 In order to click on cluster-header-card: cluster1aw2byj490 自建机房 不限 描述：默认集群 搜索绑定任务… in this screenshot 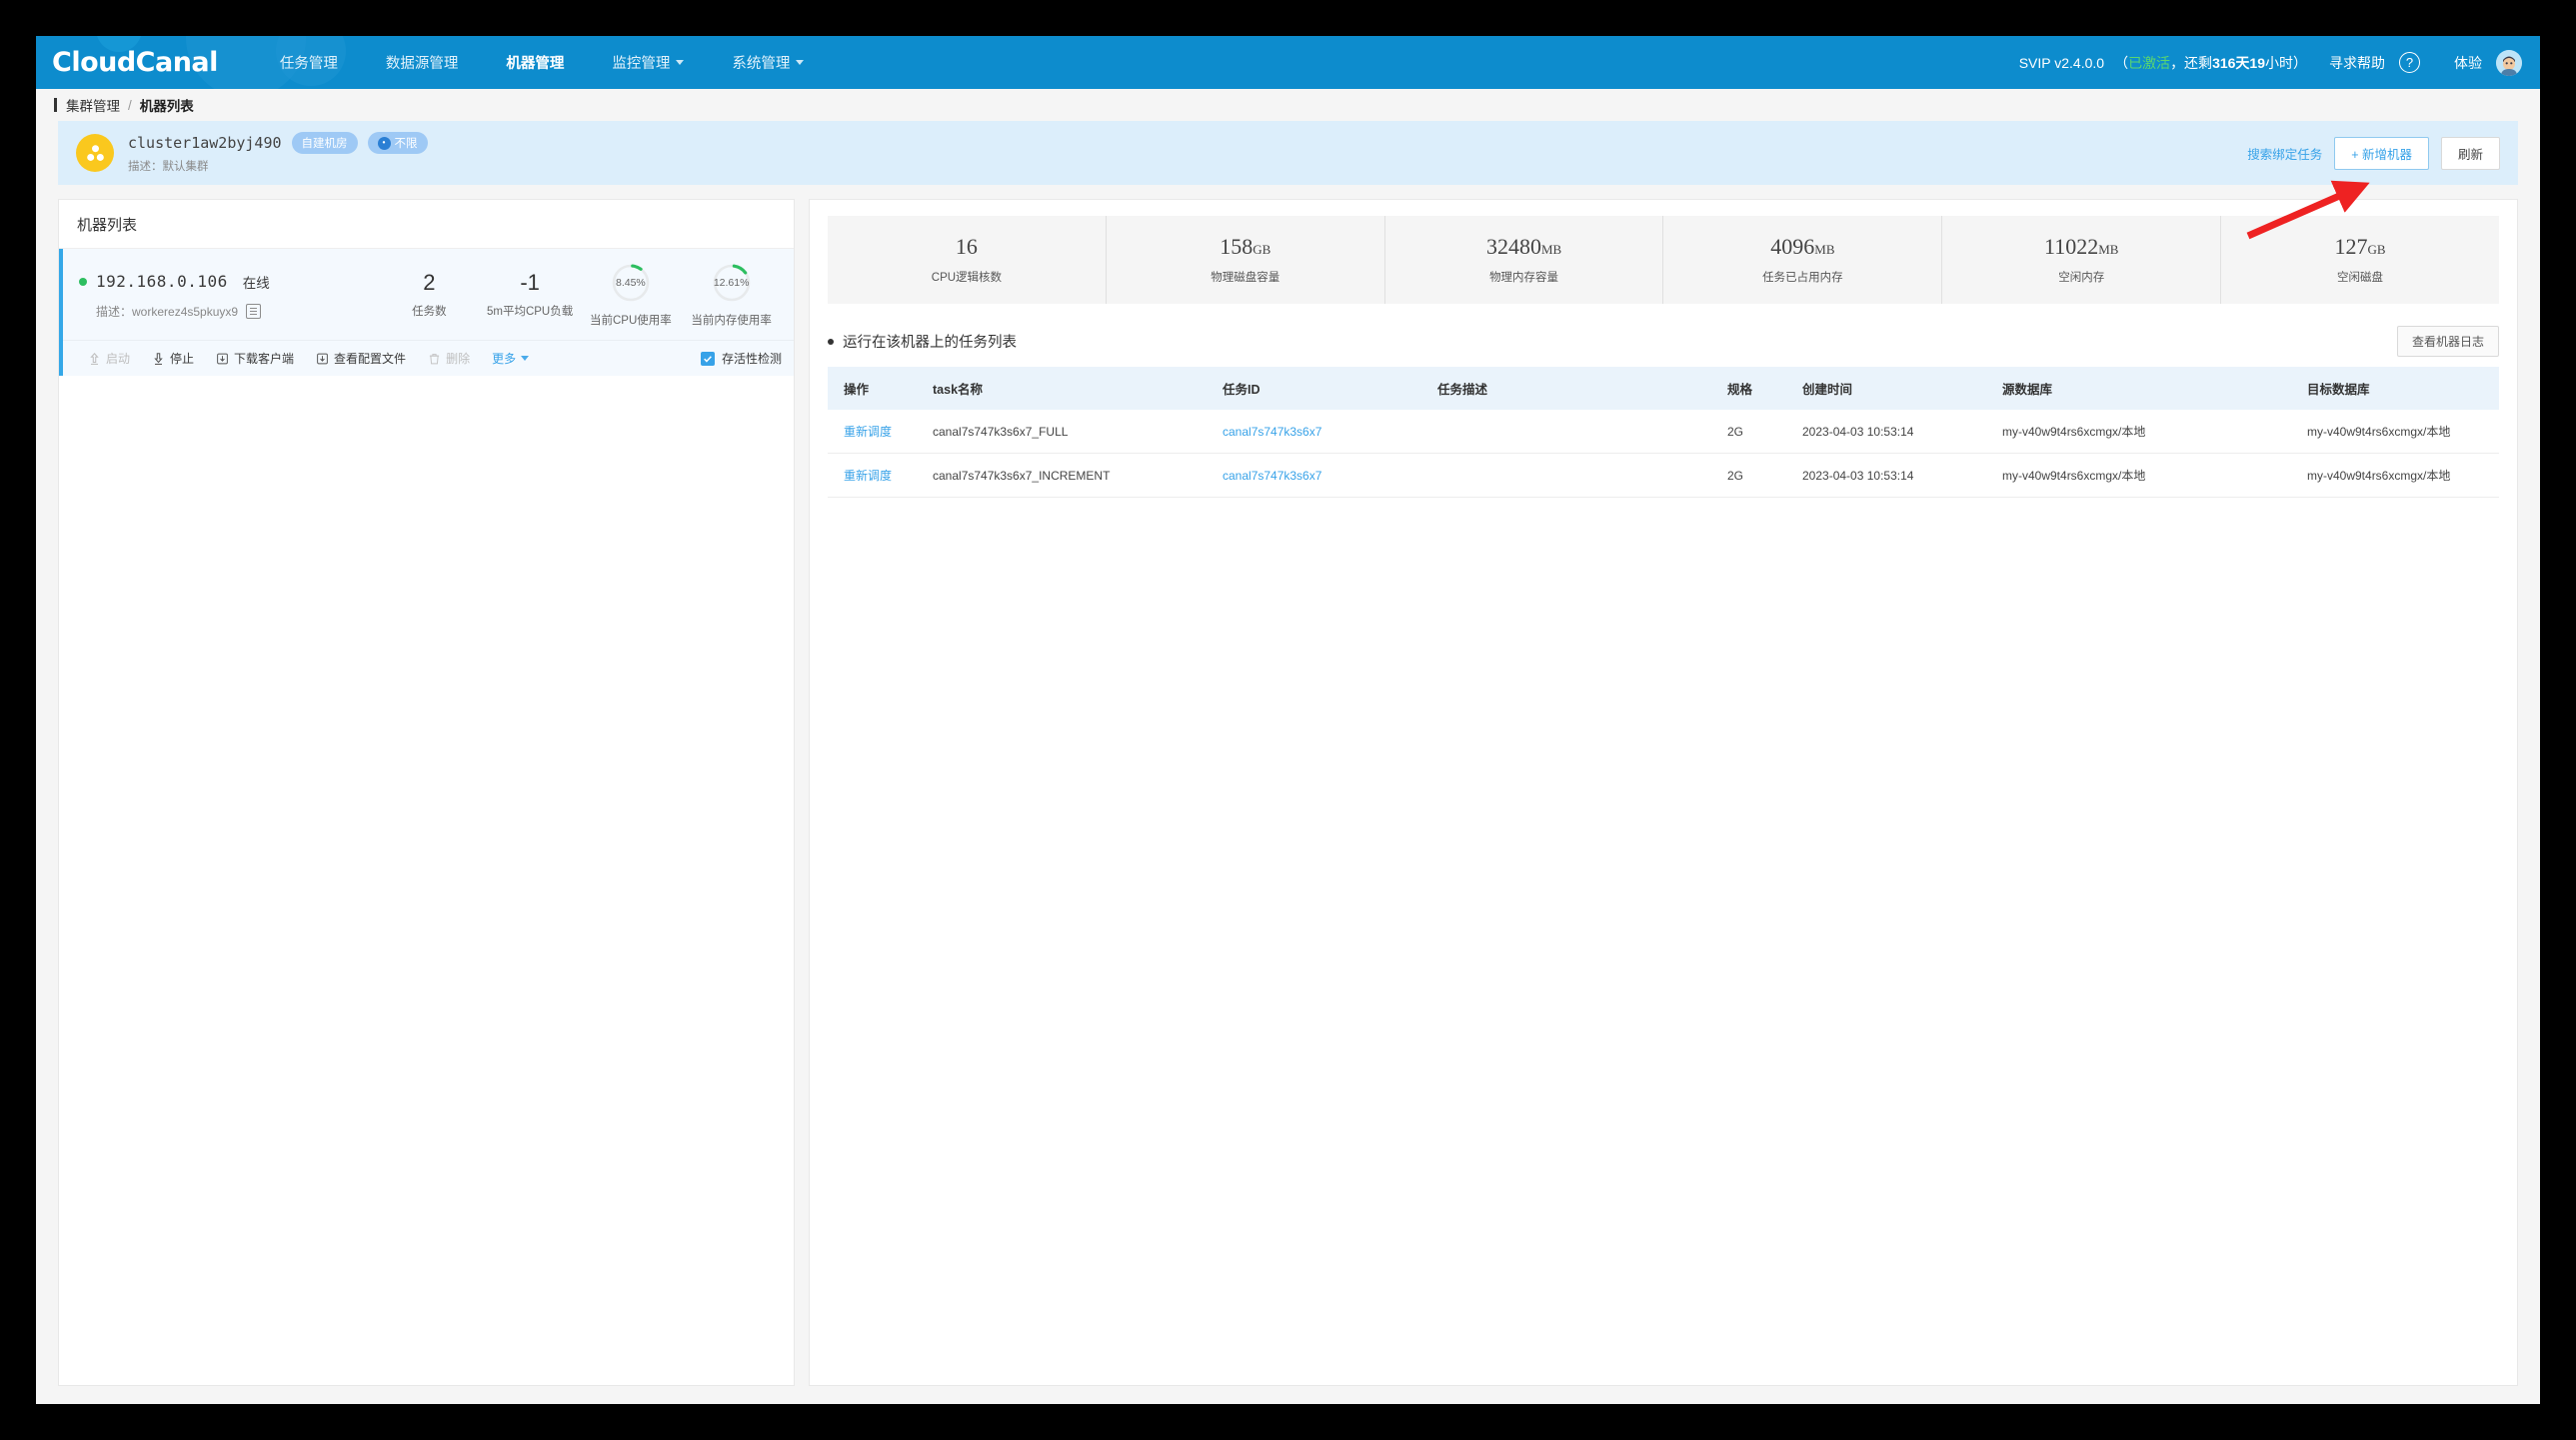, I will do `click(1288, 153)`.